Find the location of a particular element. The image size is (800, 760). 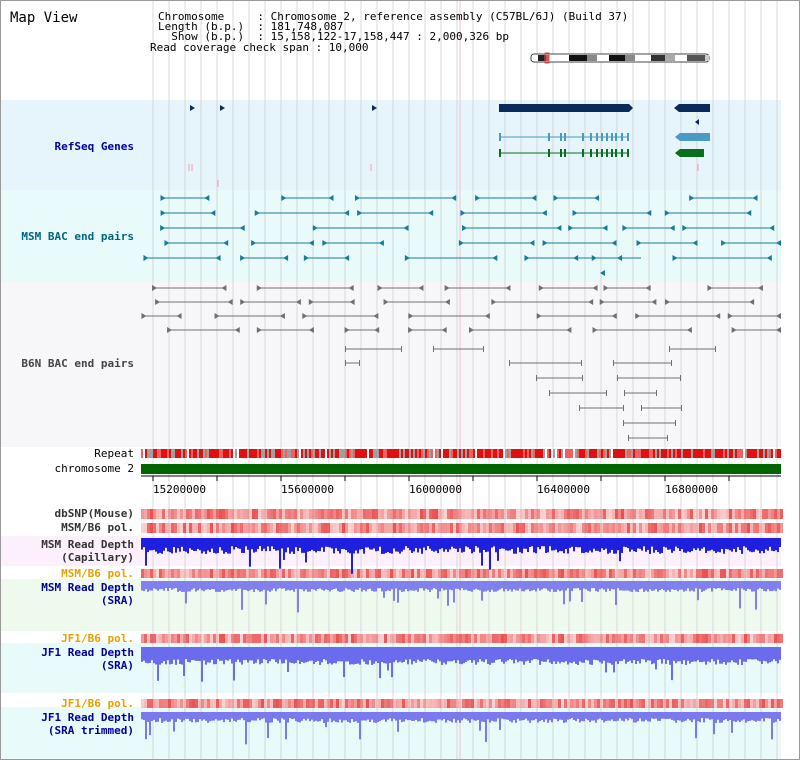

track-label-msm-b6-pol-2: MSM/B6 pol. is located at coordinates (97, 573).